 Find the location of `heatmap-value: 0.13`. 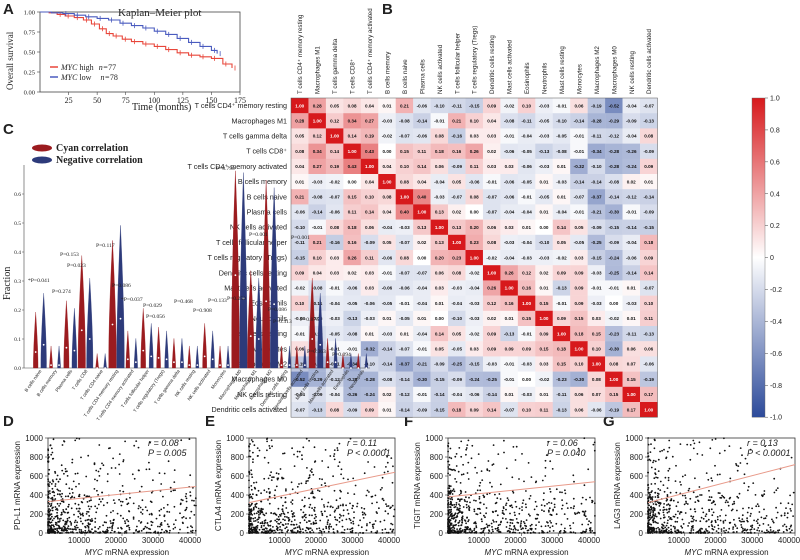

heatmap-value: 0.13 is located at coordinates (456, 227).